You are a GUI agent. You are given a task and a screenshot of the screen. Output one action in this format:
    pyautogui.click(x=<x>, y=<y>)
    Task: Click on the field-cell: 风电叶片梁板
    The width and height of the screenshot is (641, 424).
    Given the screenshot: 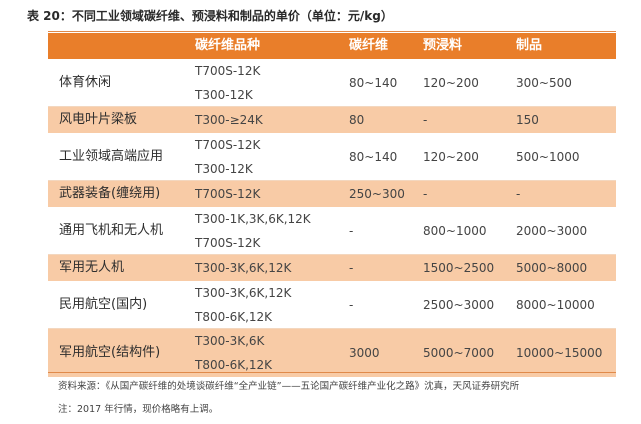 What is the action you would take?
    pyautogui.click(x=98, y=119)
    